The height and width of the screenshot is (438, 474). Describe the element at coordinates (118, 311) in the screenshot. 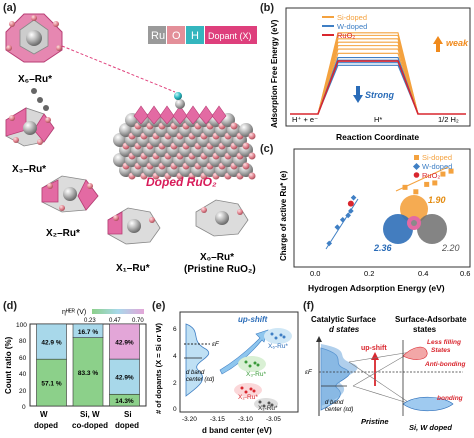

I see `colorbar` at that location.